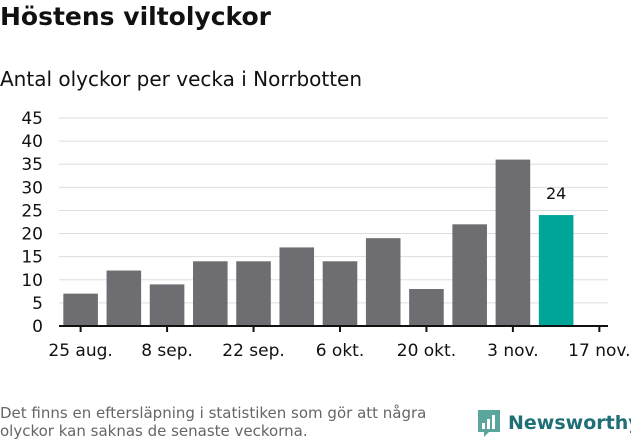 The width and height of the screenshot is (631, 440). What do you see at coordinates (167, 351) in the screenshot?
I see `x-tick-label: 8 sep.` at bounding box center [167, 351].